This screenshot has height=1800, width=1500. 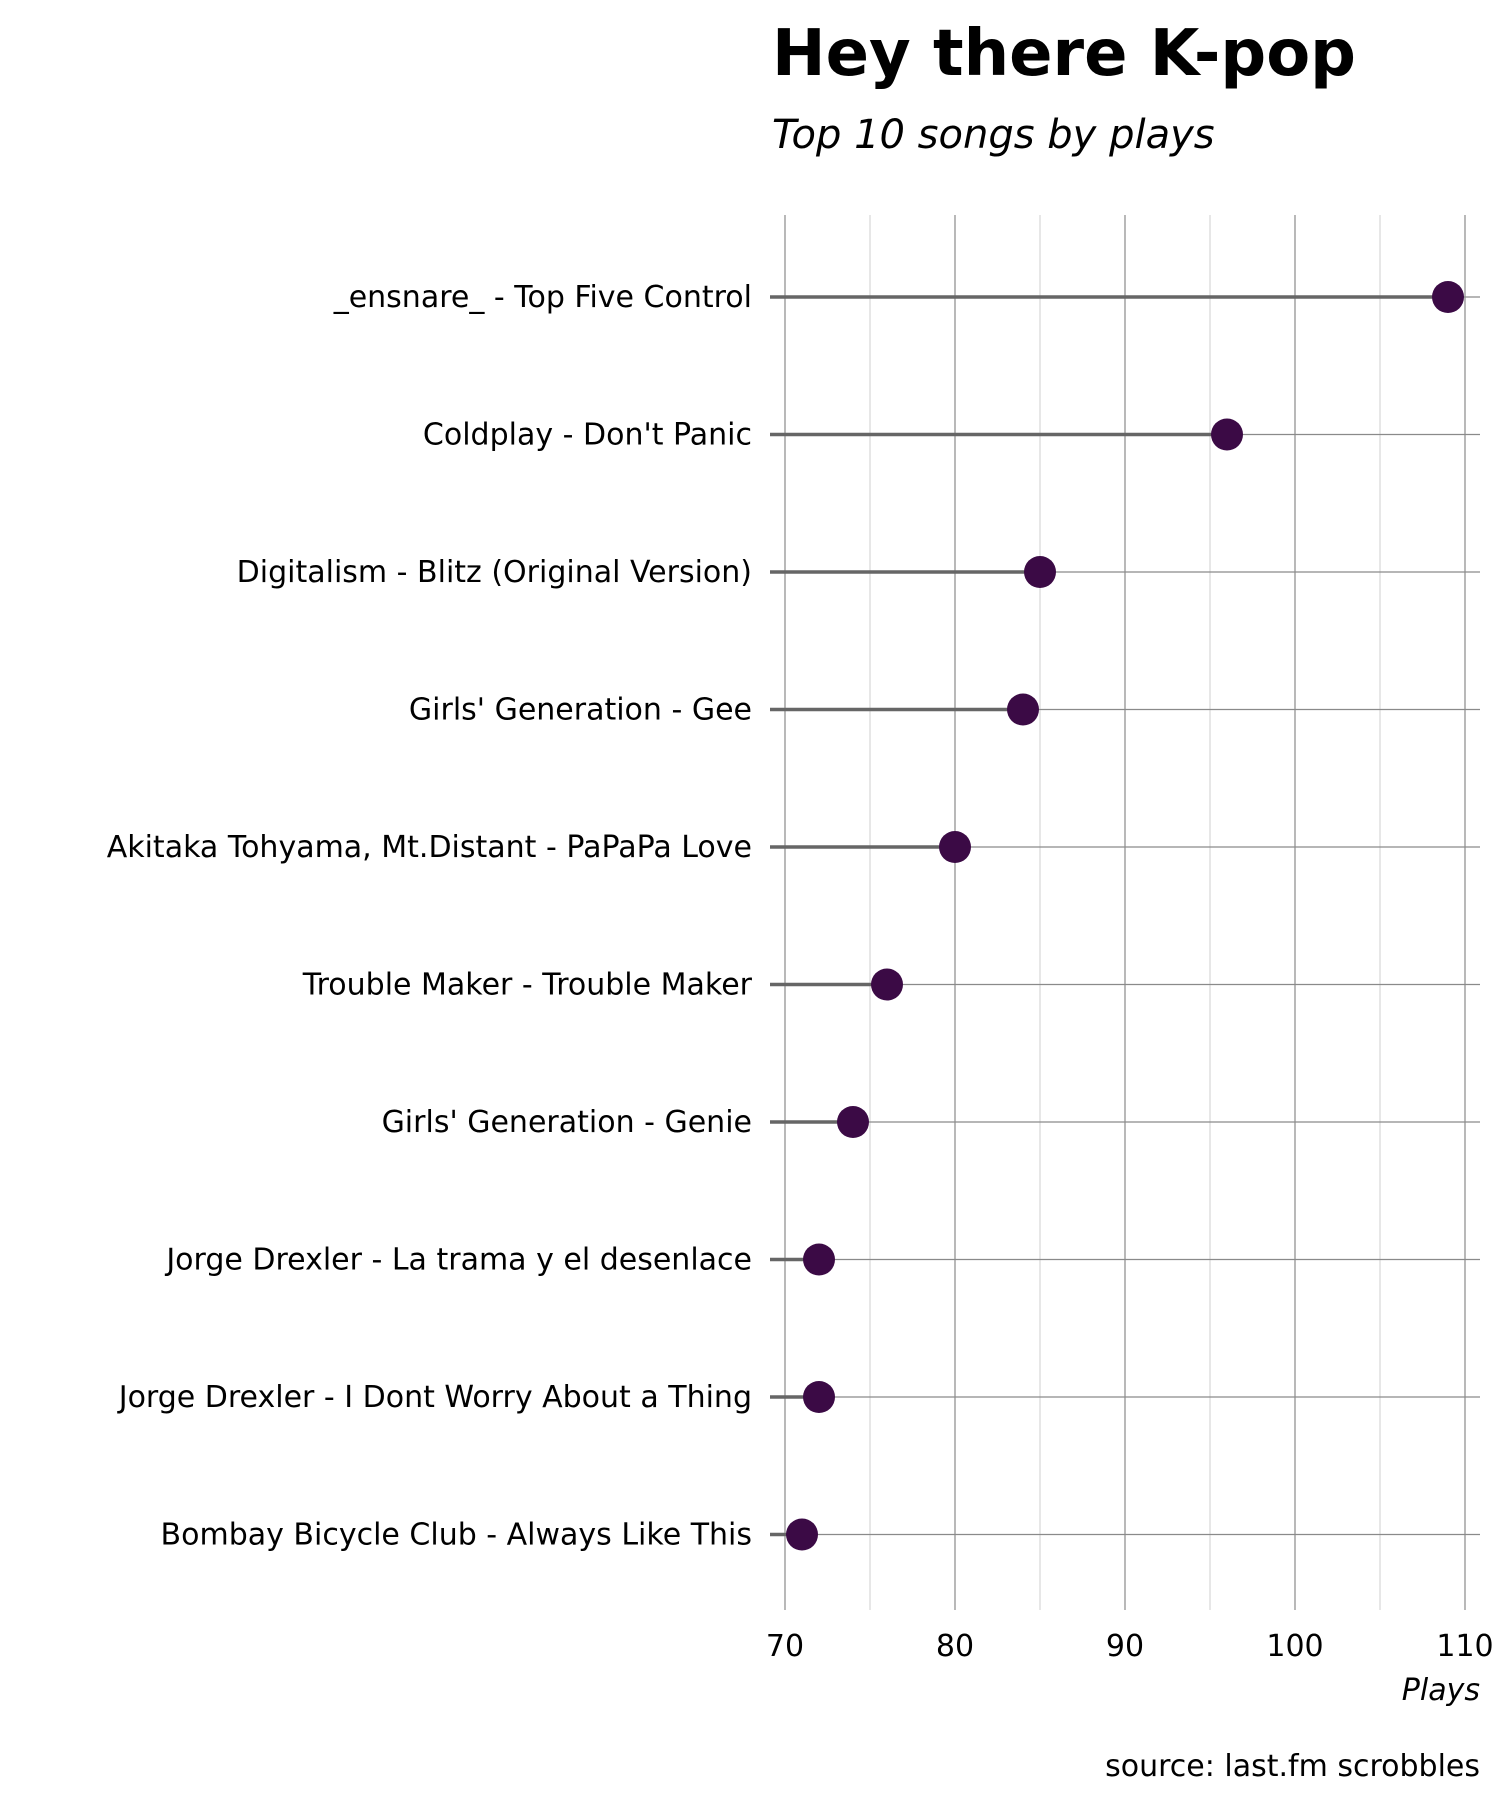 I want to click on category-label: Coldplay - Don't Panic, so click(x=587, y=435).